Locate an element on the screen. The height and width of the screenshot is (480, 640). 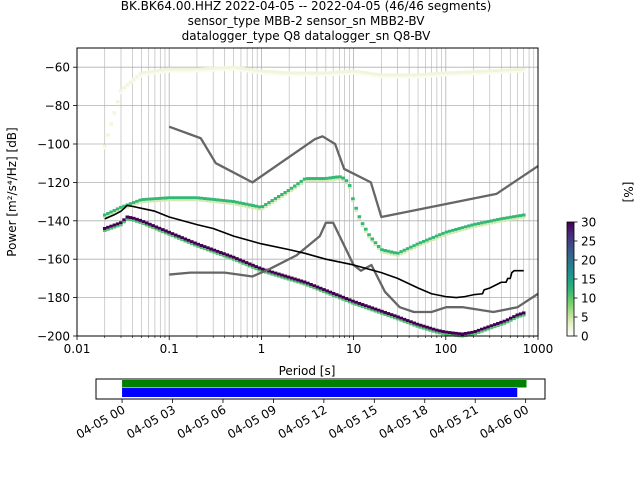
timeline-tick-label: 04-05 00 is located at coordinates (101, 421).